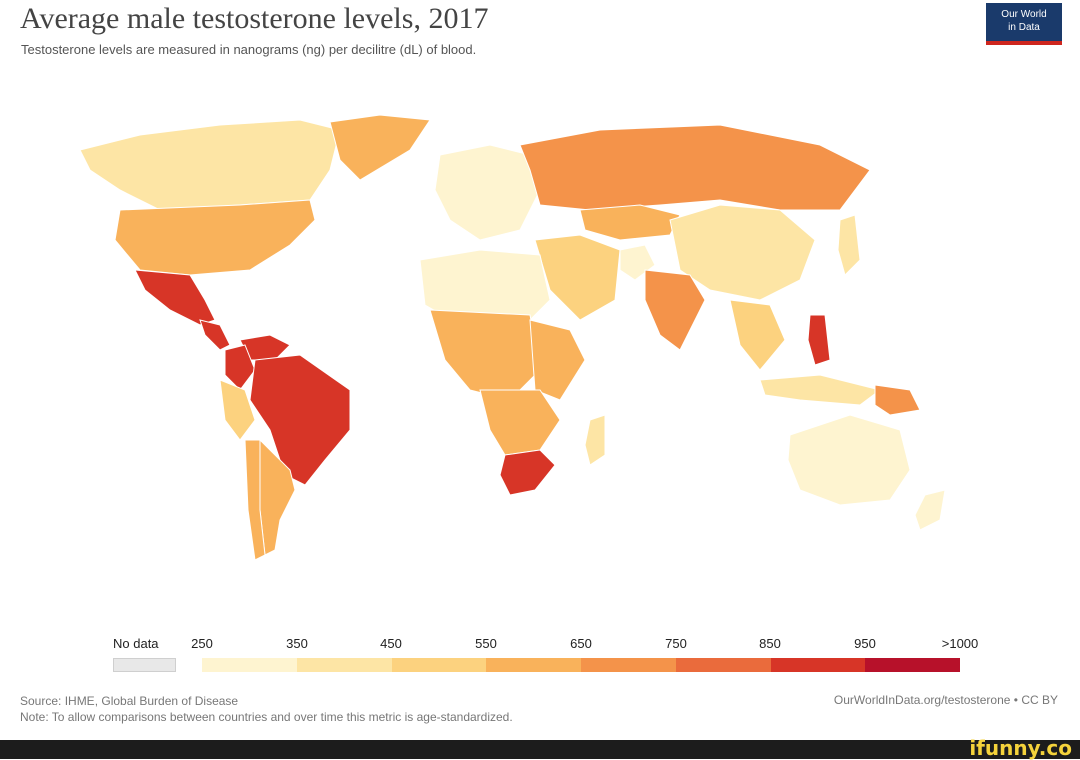 The height and width of the screenshot is (760, 1080). Describe the element at coordinates (486, 643) in the screenshot. I see `legend-tick: 550` at that location.